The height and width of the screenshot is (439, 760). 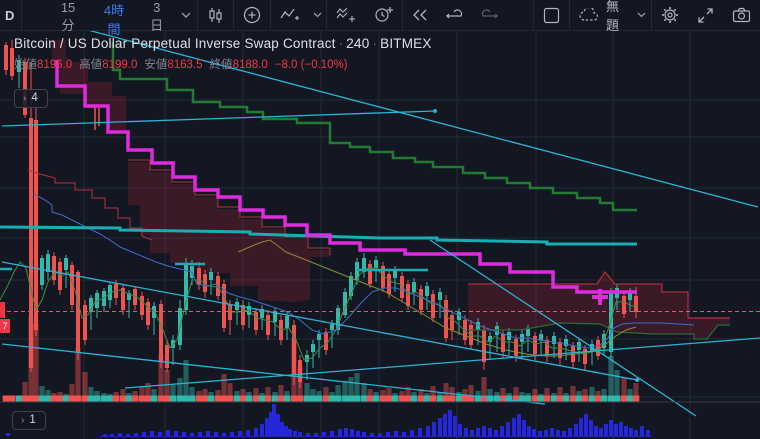 I want to click on indicators-collapsed-chip: › 4, so click(x=31, y=98).